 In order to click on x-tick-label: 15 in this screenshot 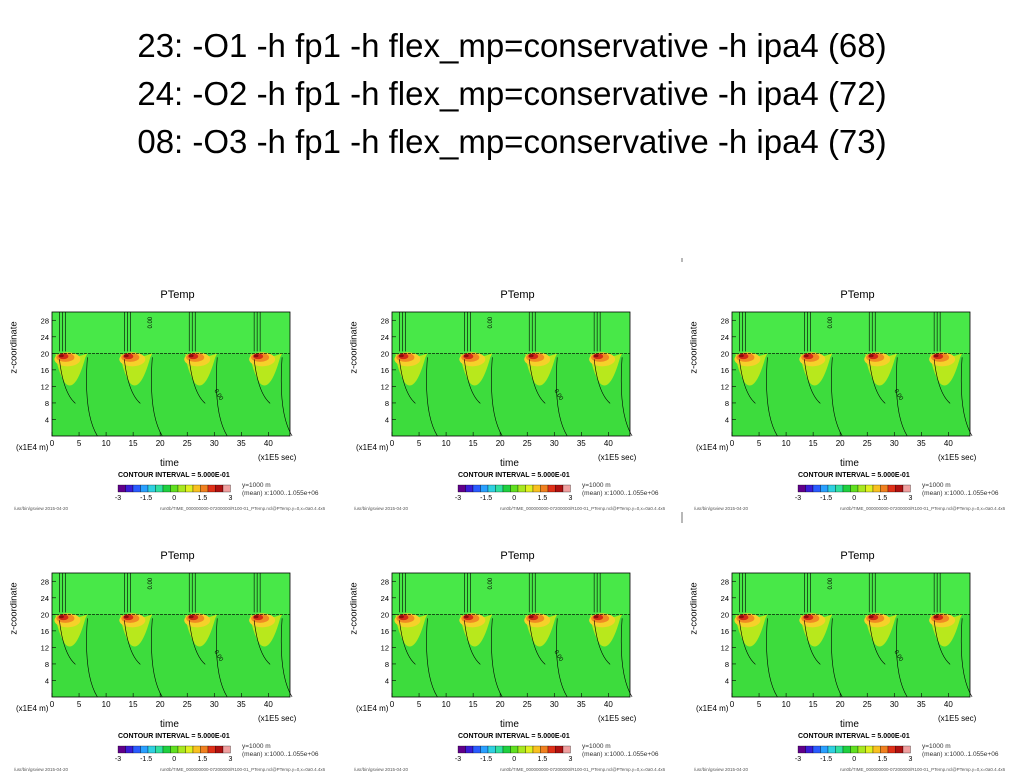, I will do `click(813, 704)`.